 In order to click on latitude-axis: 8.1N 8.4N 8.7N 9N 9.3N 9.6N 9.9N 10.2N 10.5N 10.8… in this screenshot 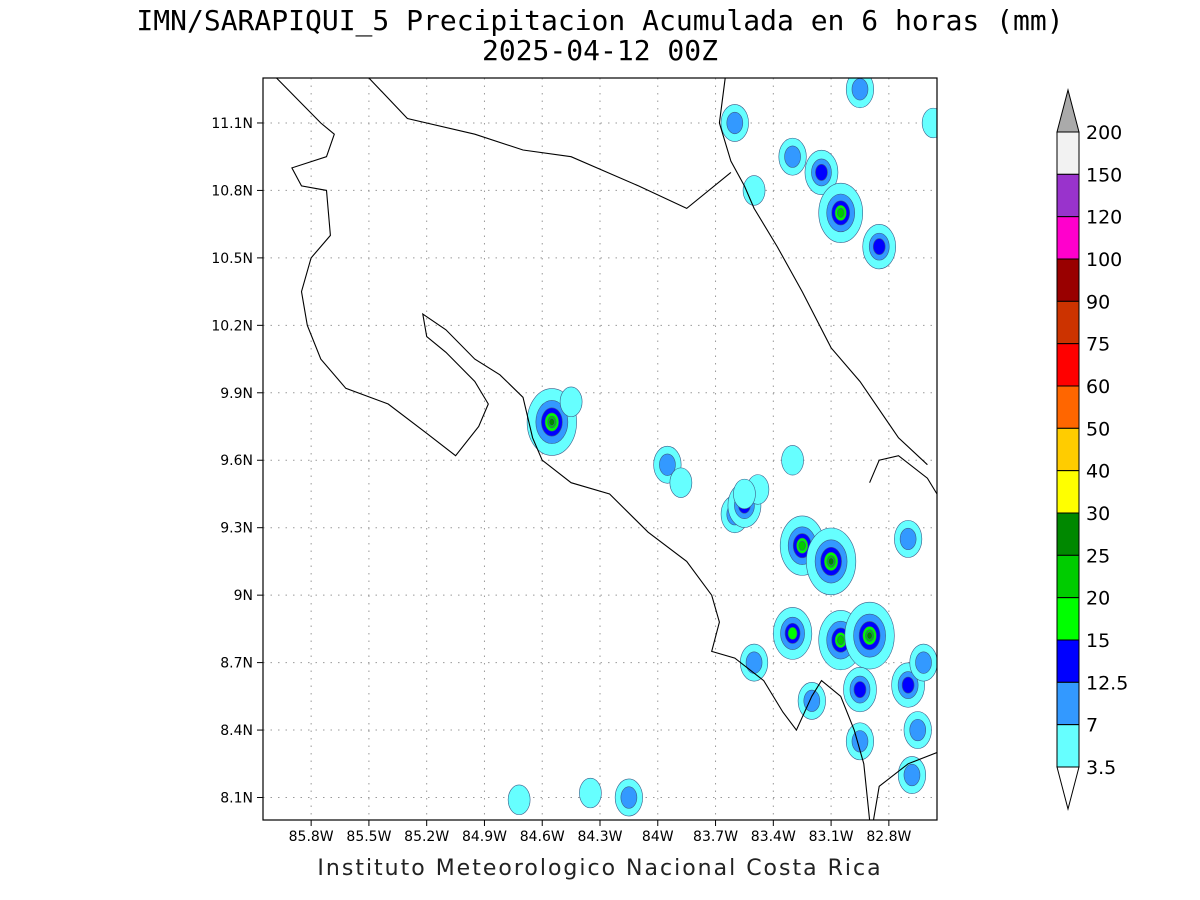, I will do `click(237, 461)`.